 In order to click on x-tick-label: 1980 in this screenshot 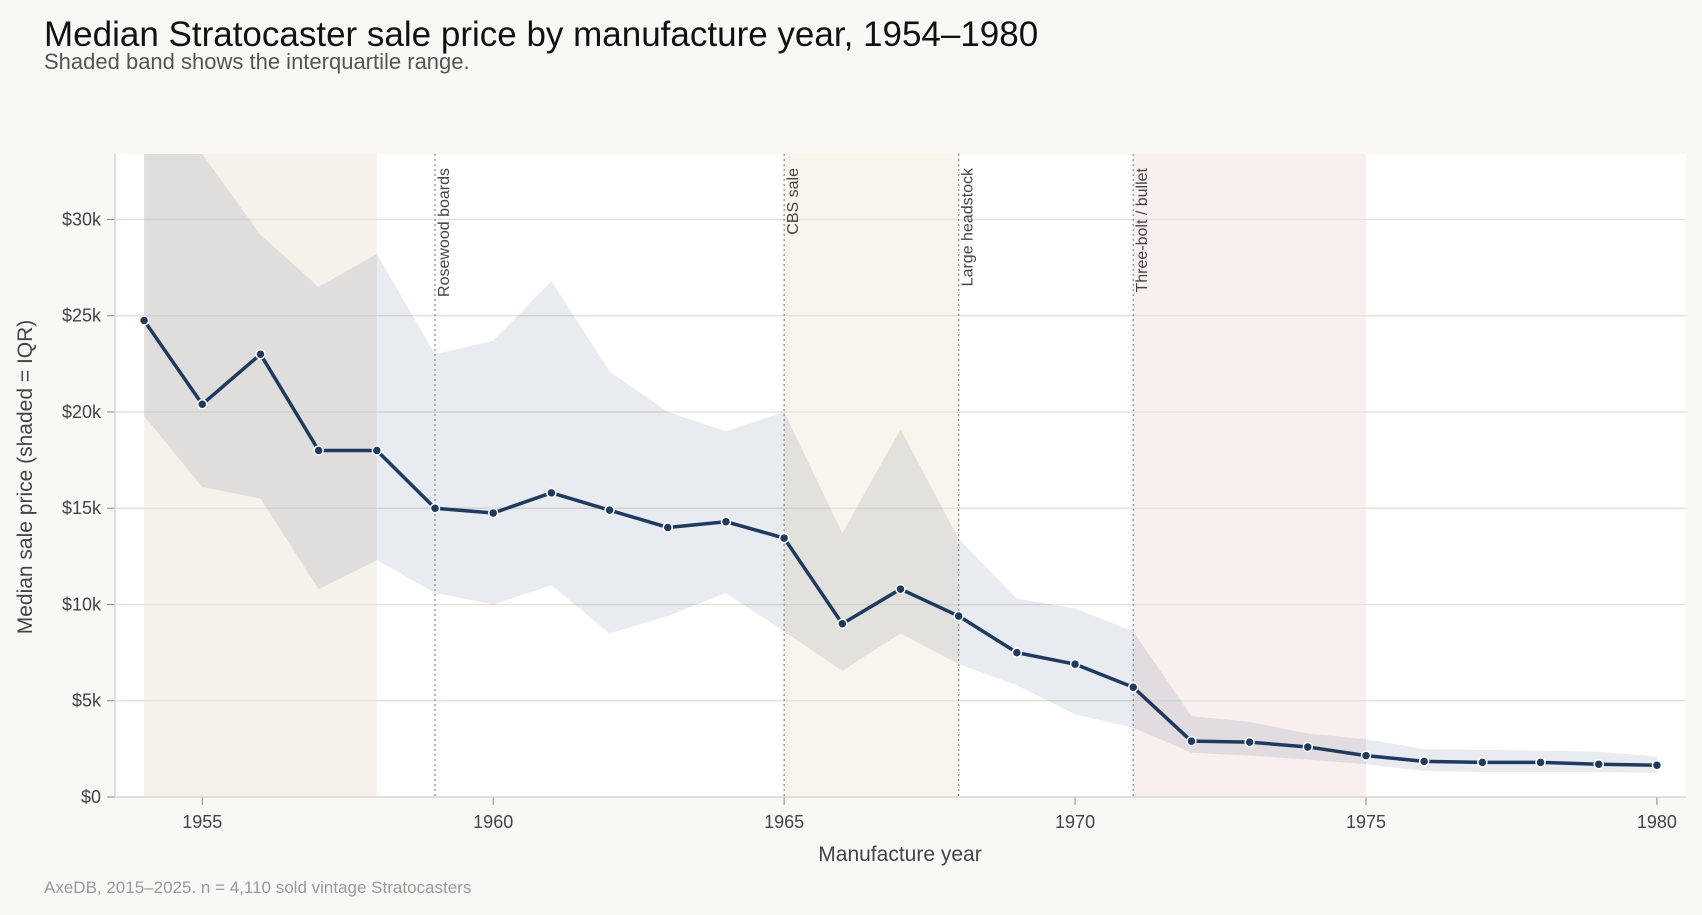, I will do `click(1657, 822)`.